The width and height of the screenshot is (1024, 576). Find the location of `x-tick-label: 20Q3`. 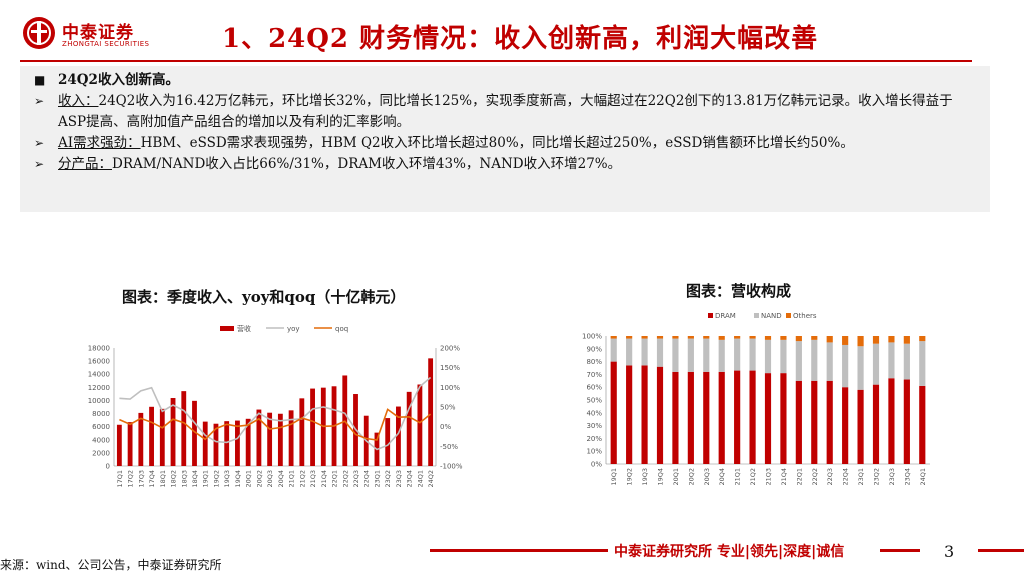

x-tick-label: 20Q3 is located at coordinates (270, 479).